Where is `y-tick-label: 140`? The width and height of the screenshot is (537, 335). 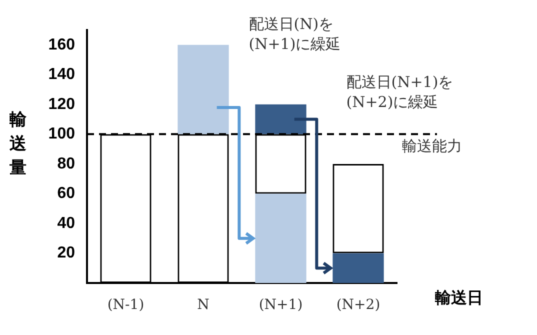
y-tick-label: 140 is located at coordinates (62, 75).